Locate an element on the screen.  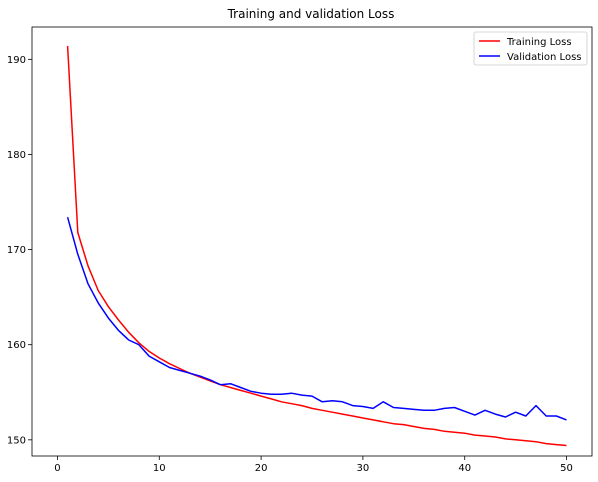
chart-title: Training and validation Loss is located at coordinates (311, 14).